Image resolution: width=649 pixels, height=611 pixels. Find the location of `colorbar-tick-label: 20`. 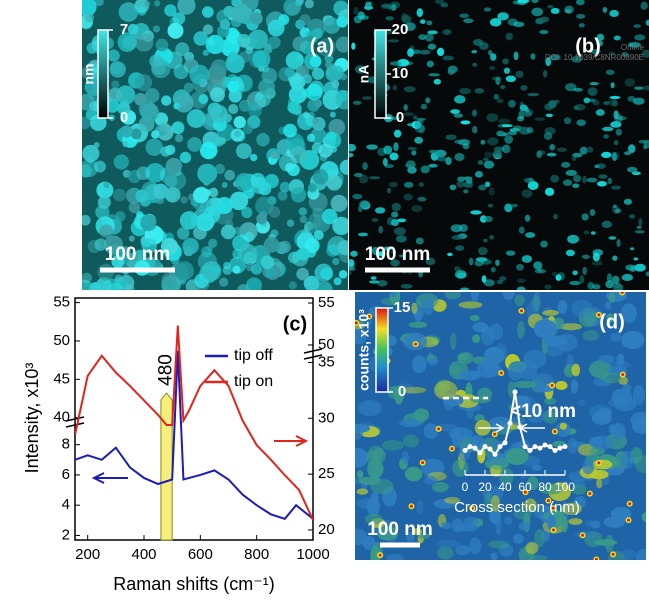

colorbar-tick-label: 20 is located at coordinates (400, 29).